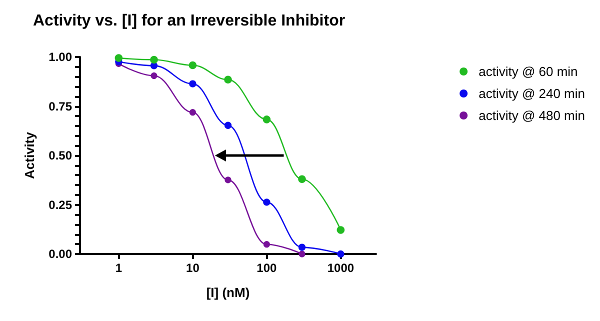  Describe the element at coordinates (193, 268) in the screenshot. I see `x-tick-label: 10` at that location.